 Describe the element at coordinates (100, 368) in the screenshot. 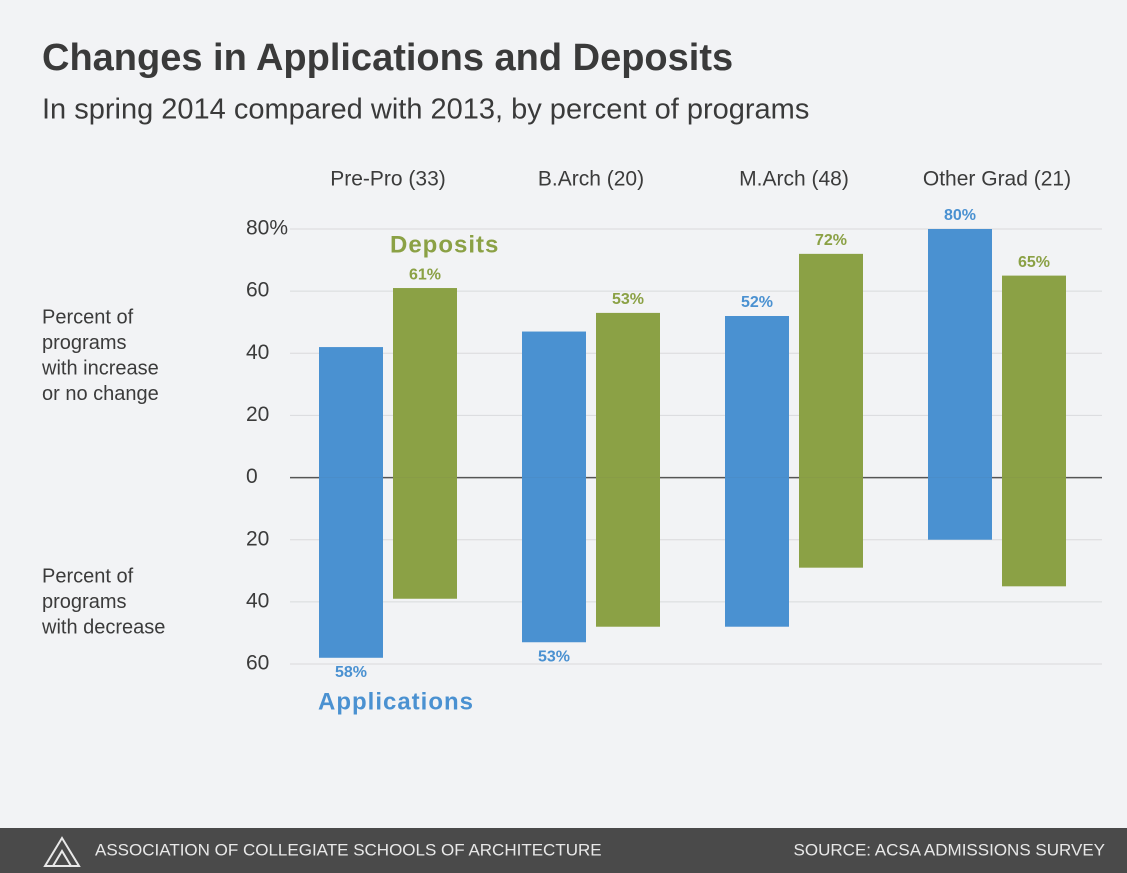

I see `side-label: with increase` at that location.